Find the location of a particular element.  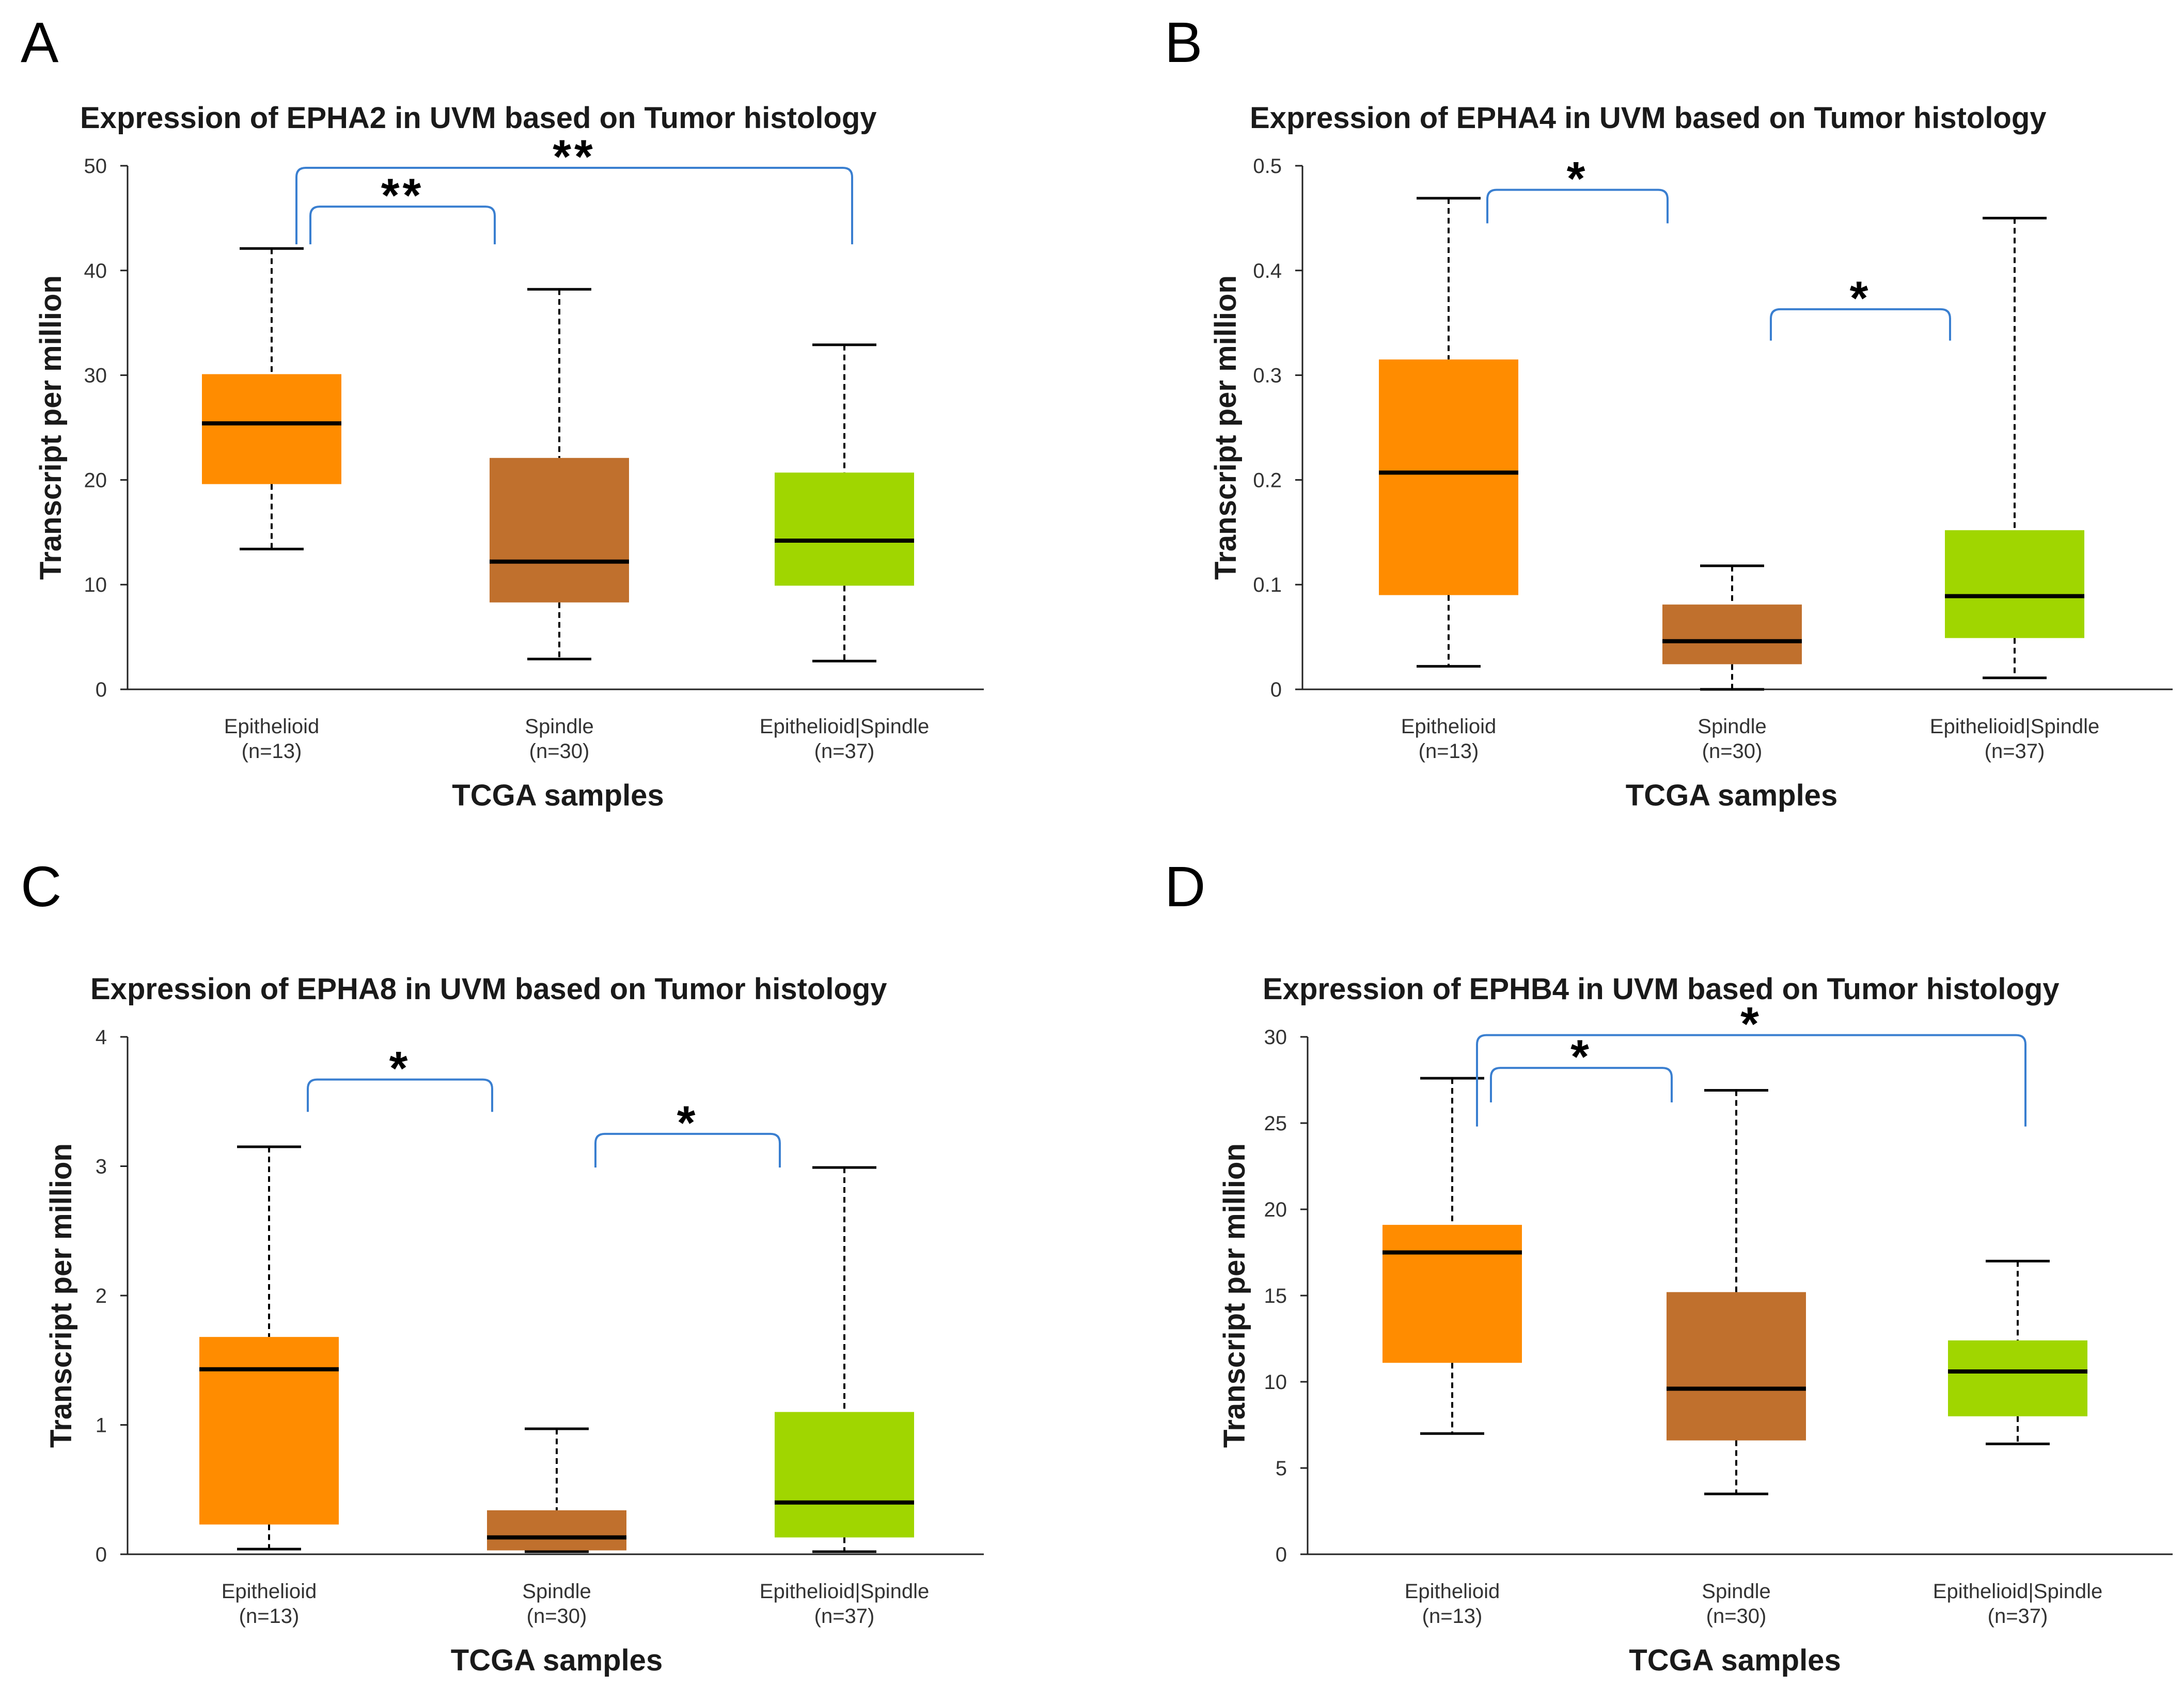

y-tick-label: 50 is located at coordinates (95, 167).